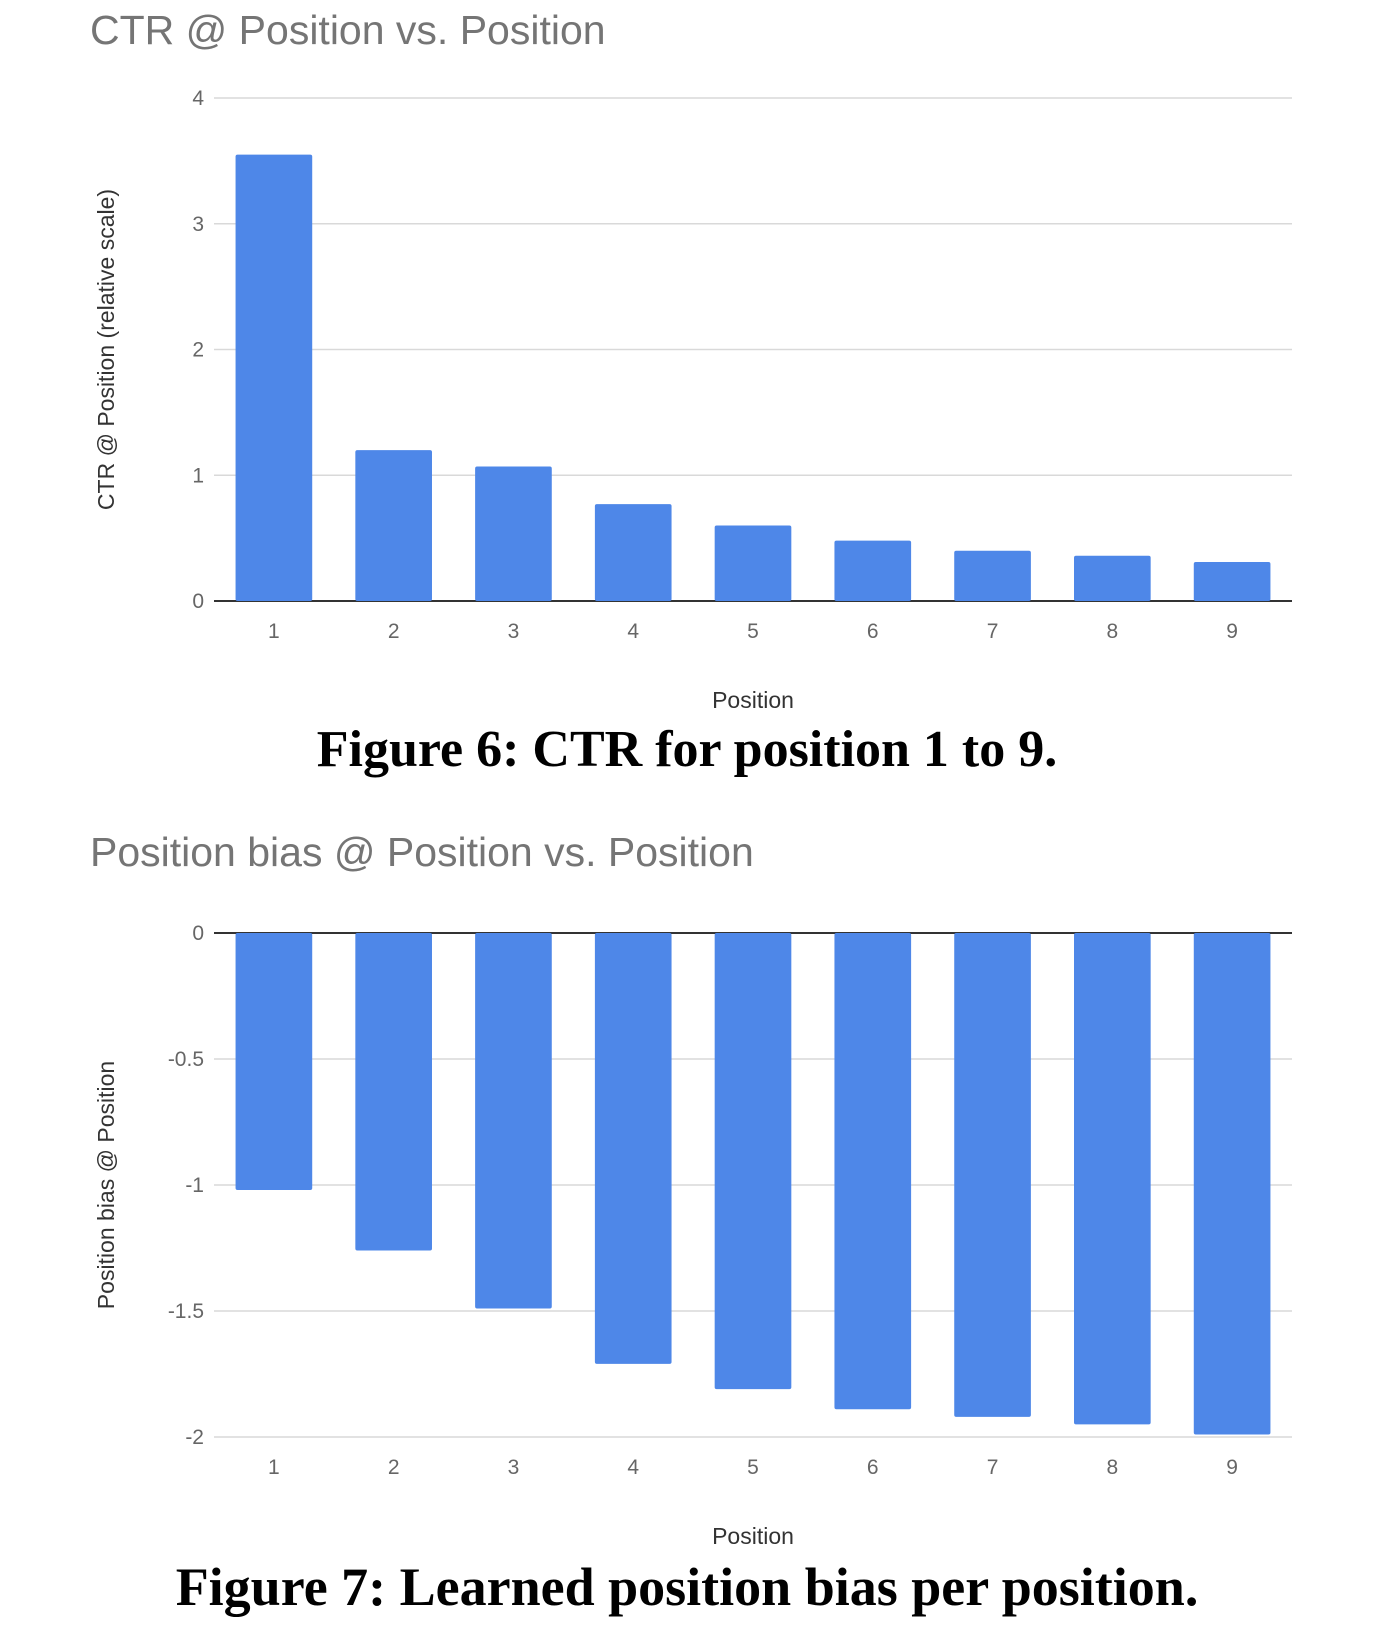  I want to click on chart-title: Position bias @ Position vs. Position, so click(422, 852).